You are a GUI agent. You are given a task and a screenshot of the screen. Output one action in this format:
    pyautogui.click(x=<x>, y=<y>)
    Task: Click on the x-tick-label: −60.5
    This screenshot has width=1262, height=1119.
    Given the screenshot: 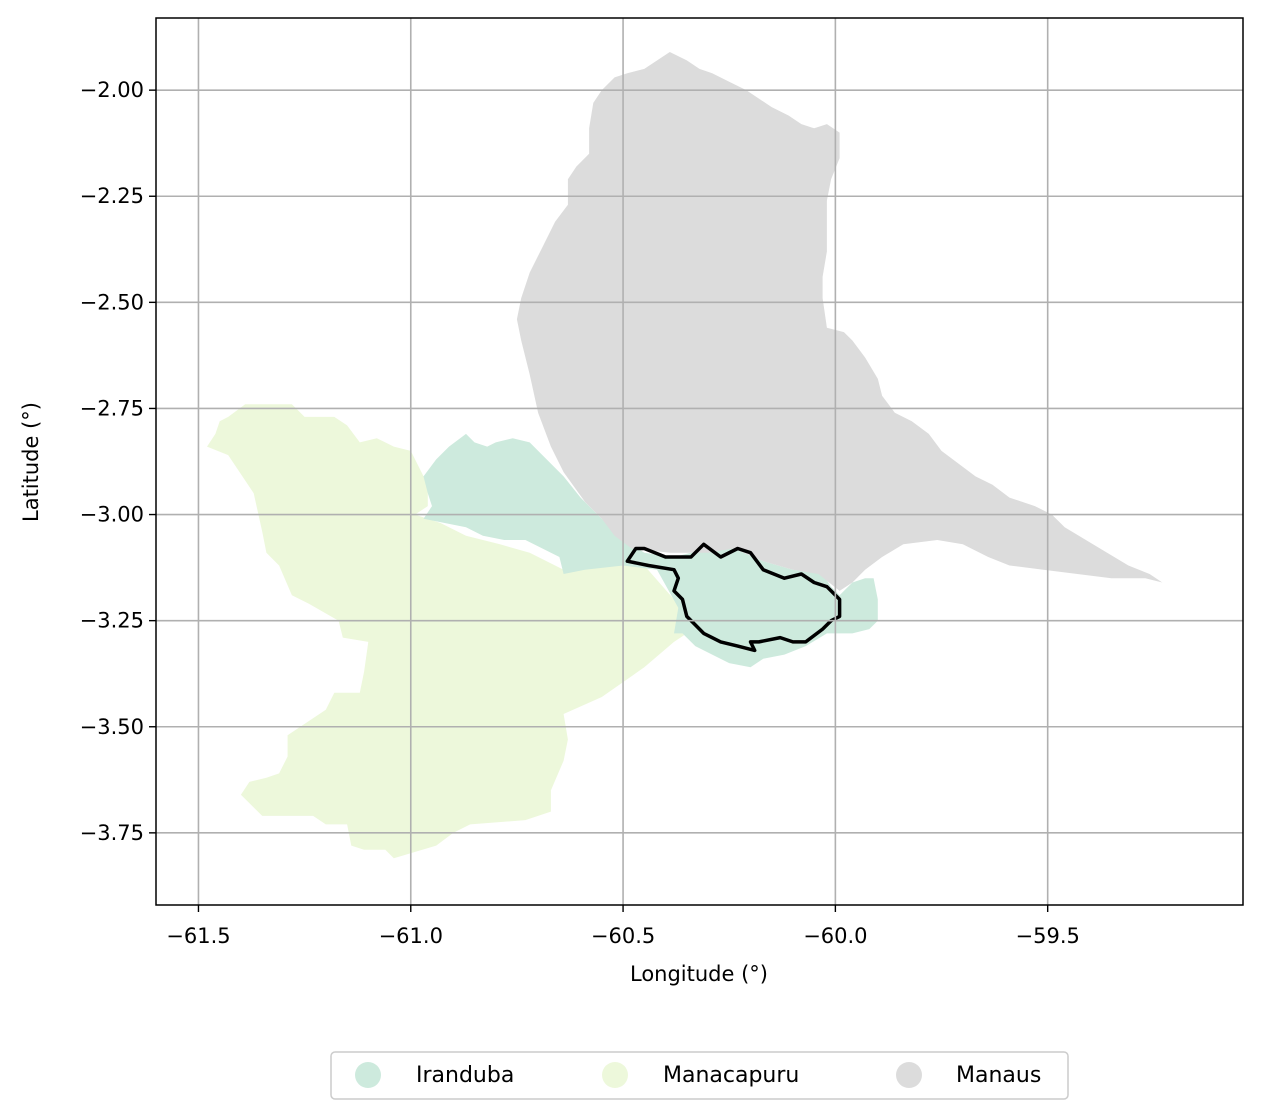 What is the action you would take?
    pyautogui.click(x=623, y=936)
    